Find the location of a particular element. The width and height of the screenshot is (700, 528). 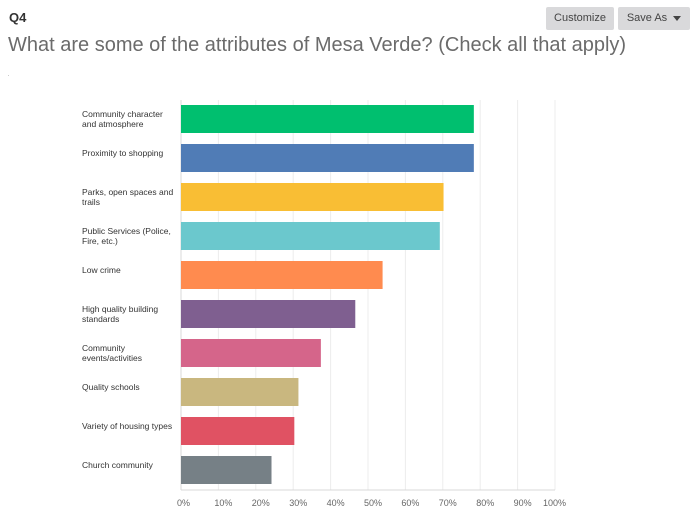

category-label: Church community is located at coordinates (117, 465).